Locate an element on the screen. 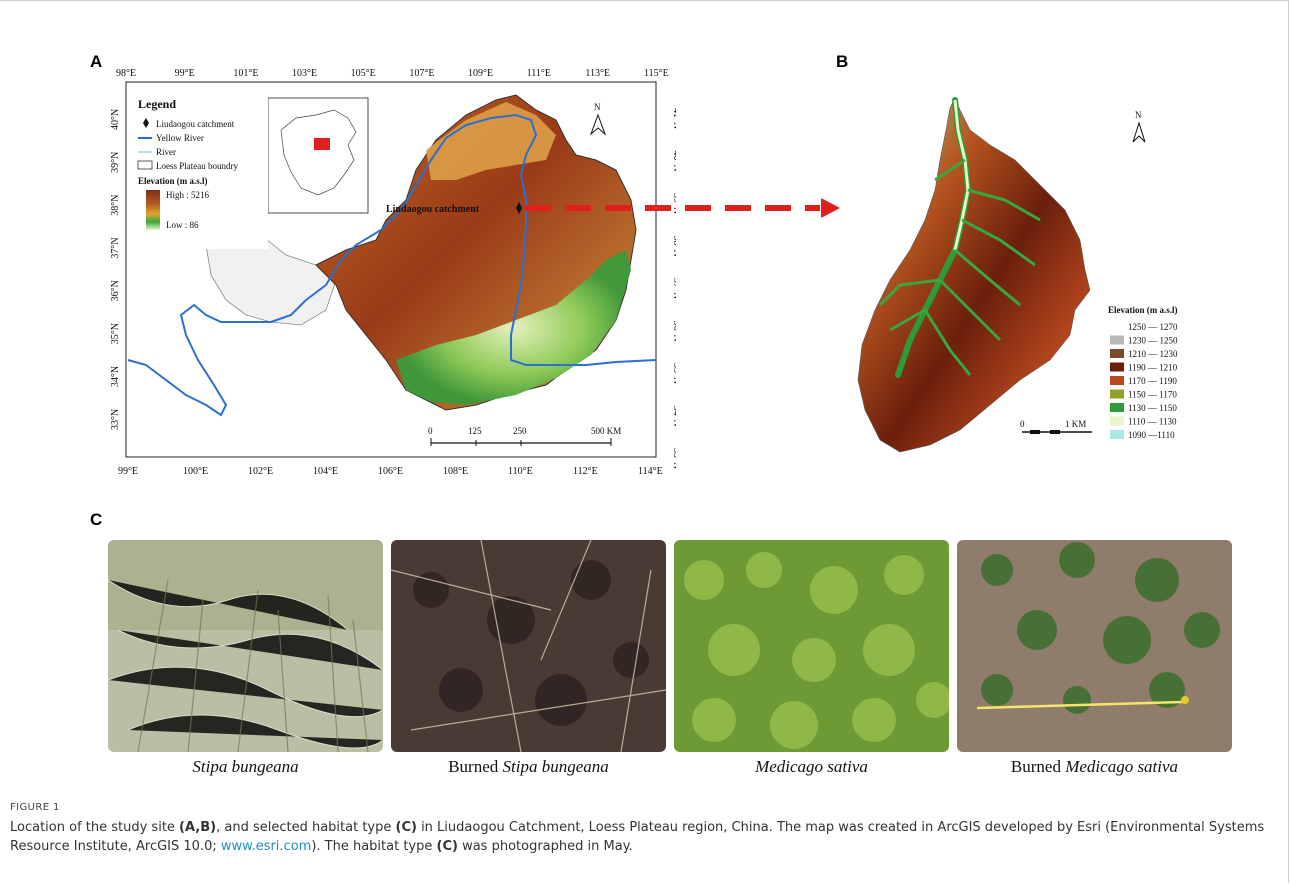  catchment-body is located at coordinates (974, 275).